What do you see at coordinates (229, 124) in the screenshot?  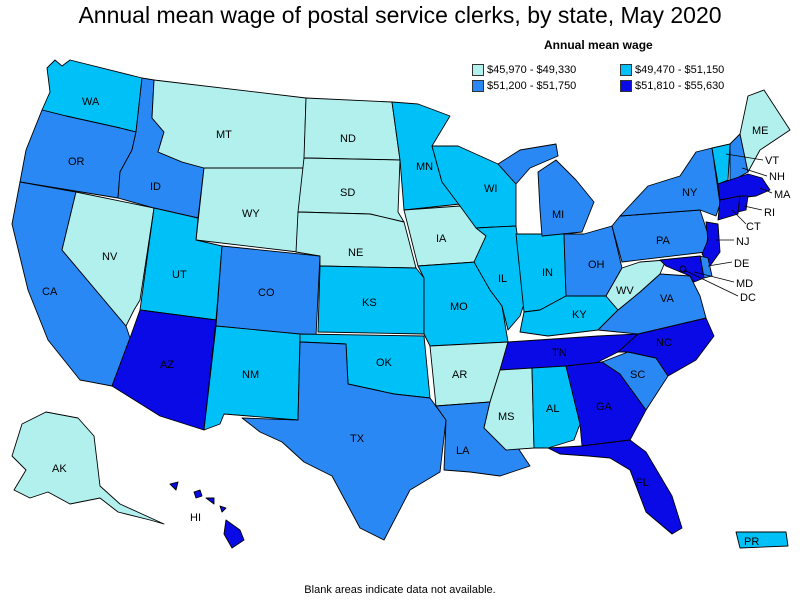 I see `state-mt` at bounding box center [229, 124].